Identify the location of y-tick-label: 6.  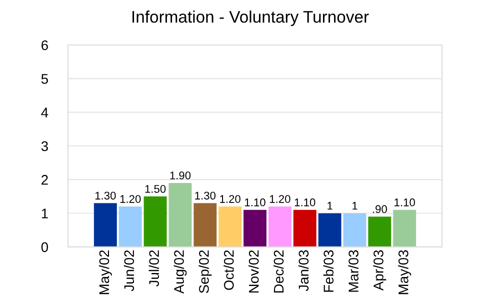
(45, 45).